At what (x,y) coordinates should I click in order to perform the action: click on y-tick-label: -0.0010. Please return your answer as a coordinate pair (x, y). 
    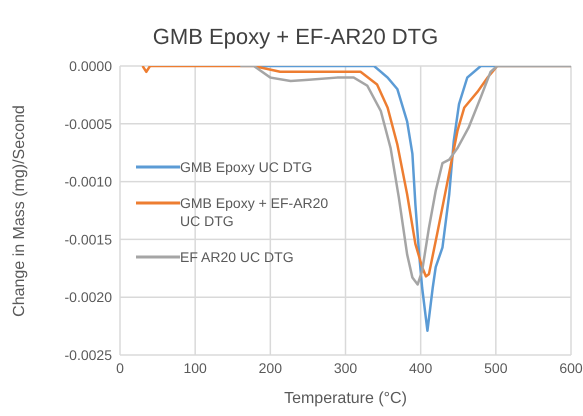
    Looking at the image, I should click on (88, 182).